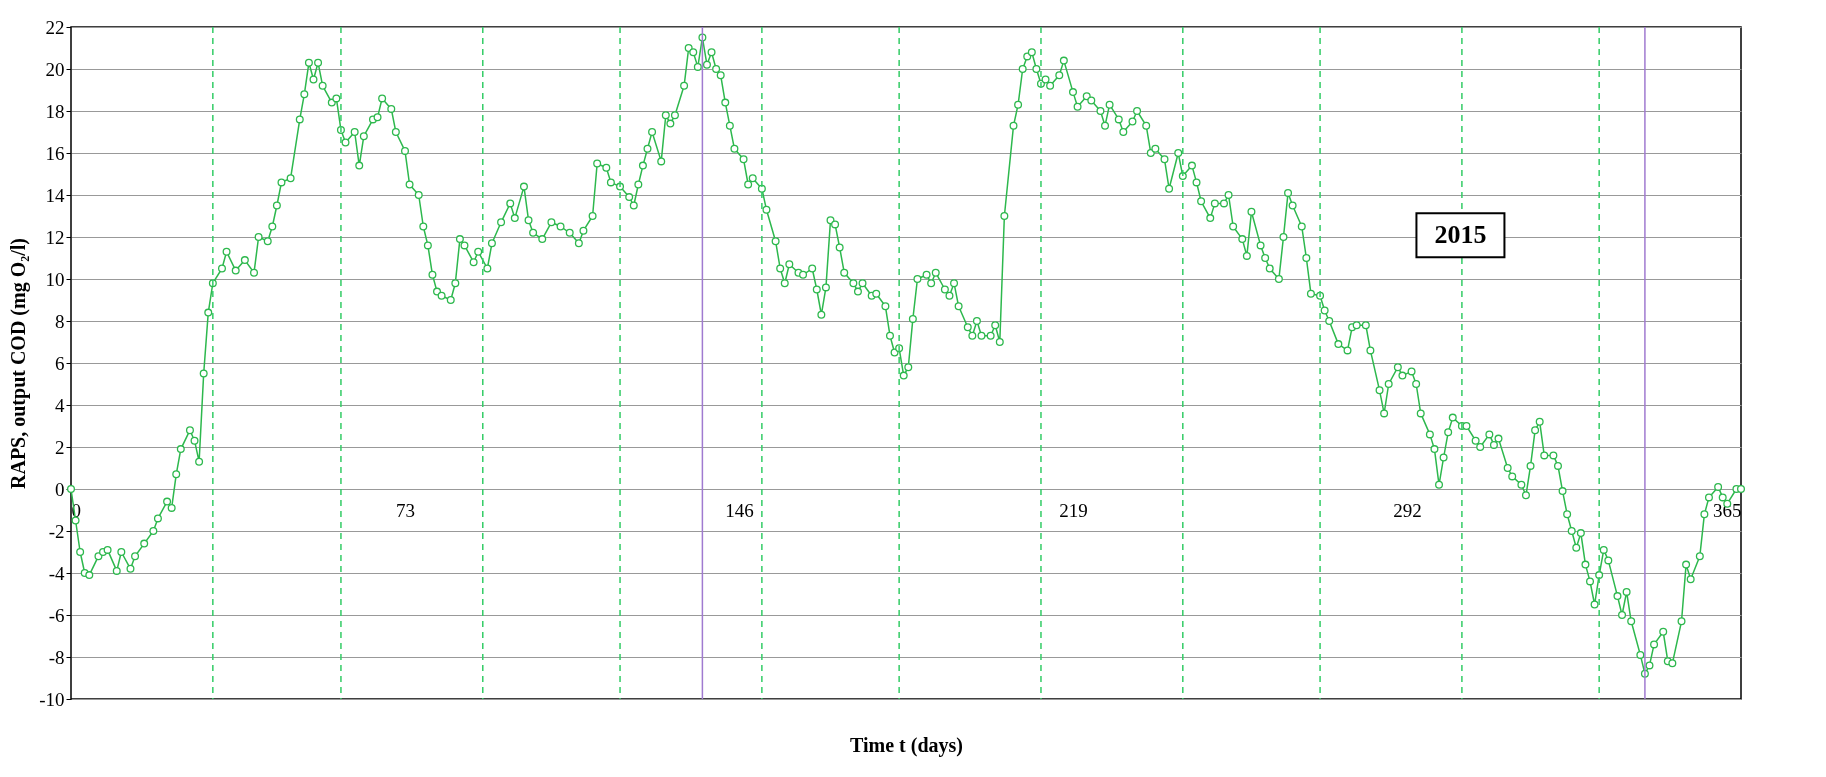 Image resolution: width=1826 pixels, height=777 pixels. I want to click on y-tick-label: 4, so click(60, 405).